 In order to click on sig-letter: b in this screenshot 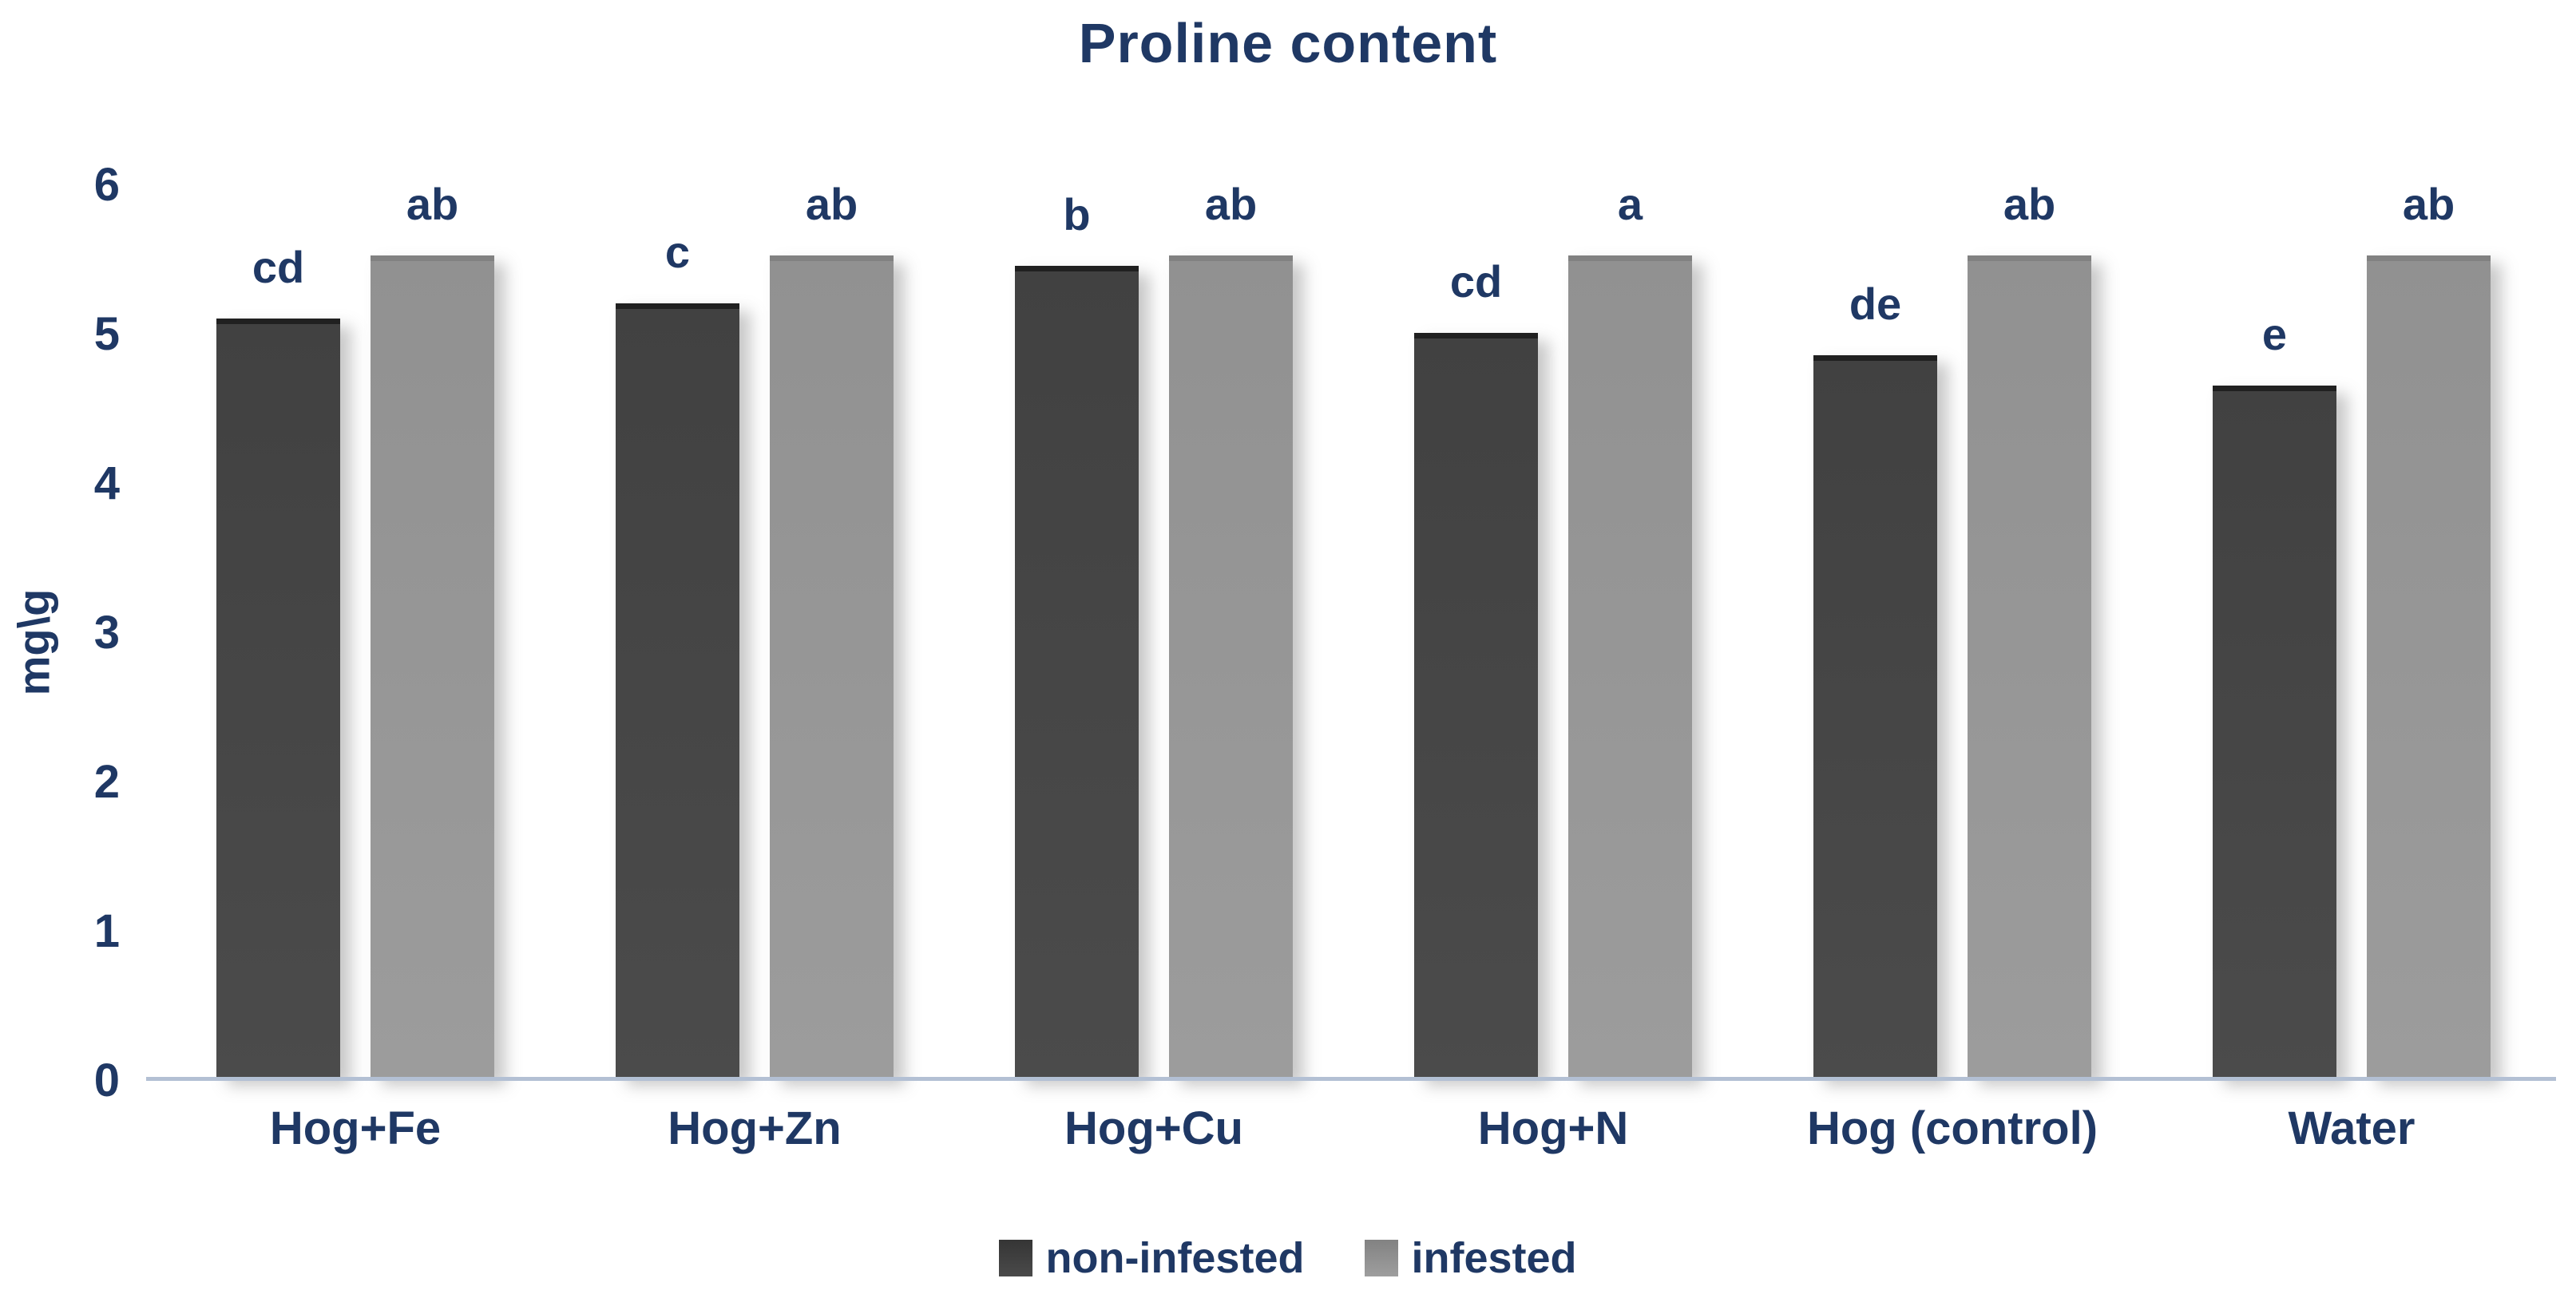, I will do `click(1077, 214)`.